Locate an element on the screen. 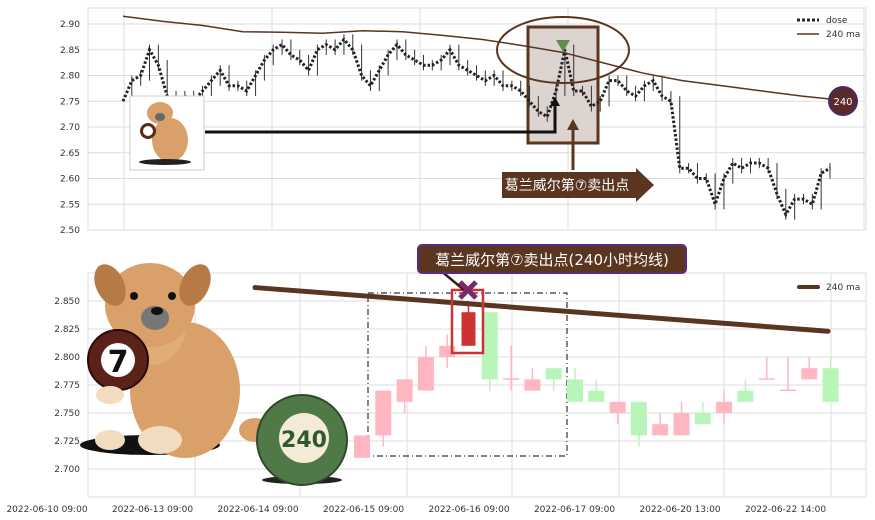  ball-240-illustration: 240 is located at coordinates (302, 440).